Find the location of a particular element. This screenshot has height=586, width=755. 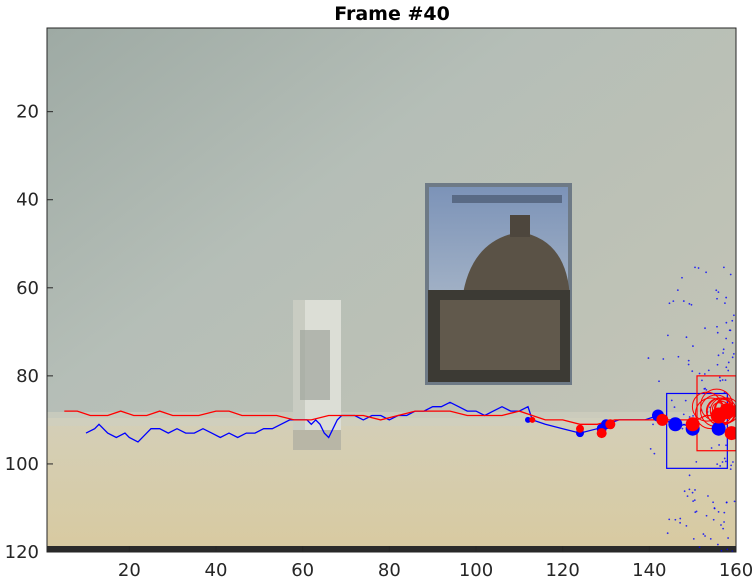

y-tick-label: 40 is located at coordinates (27, 200).